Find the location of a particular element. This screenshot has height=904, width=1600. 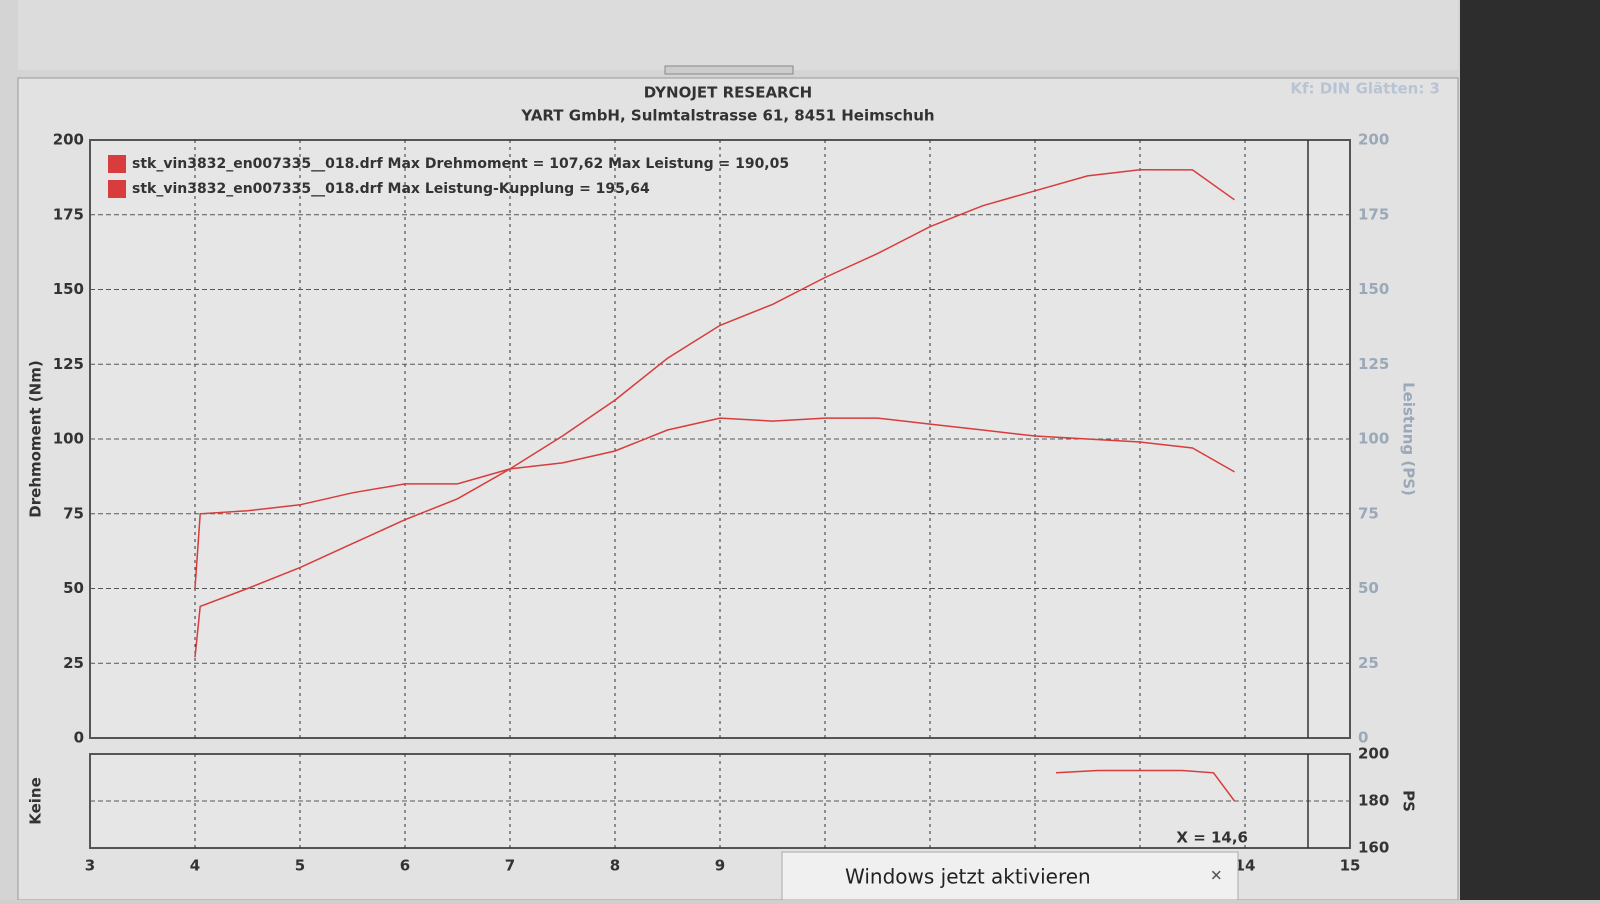

y2-tick-label: 75 is located at coordinates (1368, 513).